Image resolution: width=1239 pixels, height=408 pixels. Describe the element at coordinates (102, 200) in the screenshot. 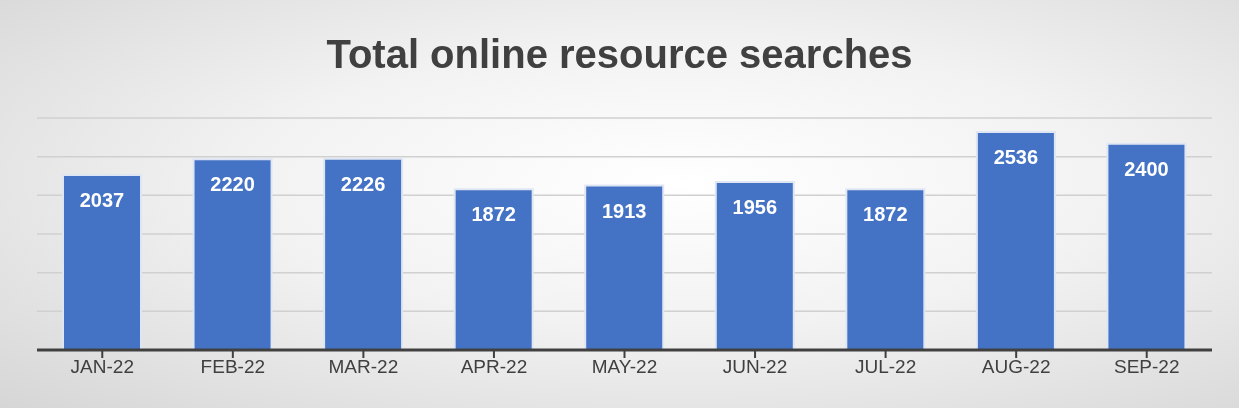

I see `data-label: 2037` at that location.